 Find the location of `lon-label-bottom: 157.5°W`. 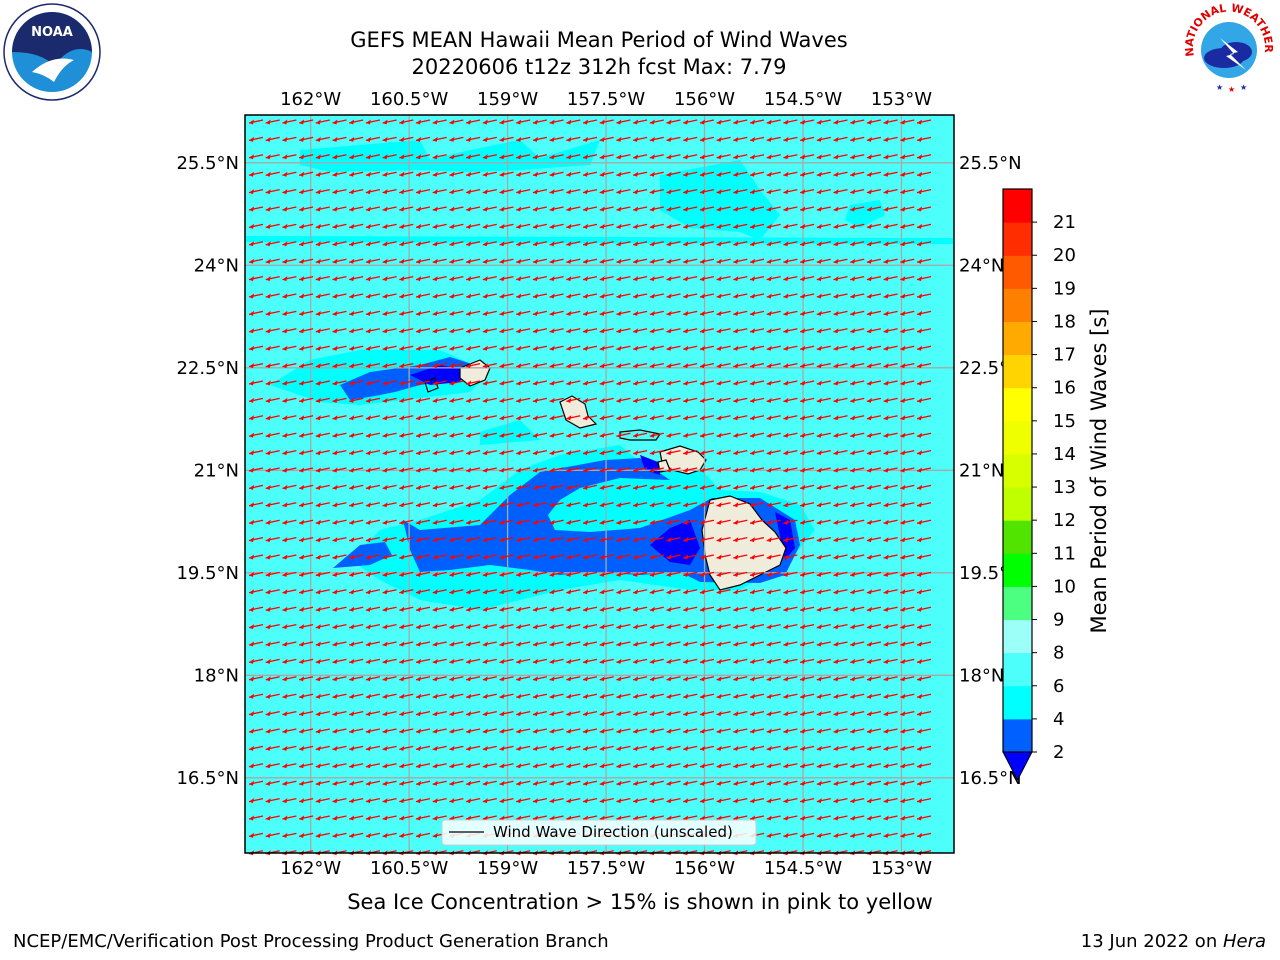

lon-label-bottom: 157.5°W is located at coordinates (606, 868).